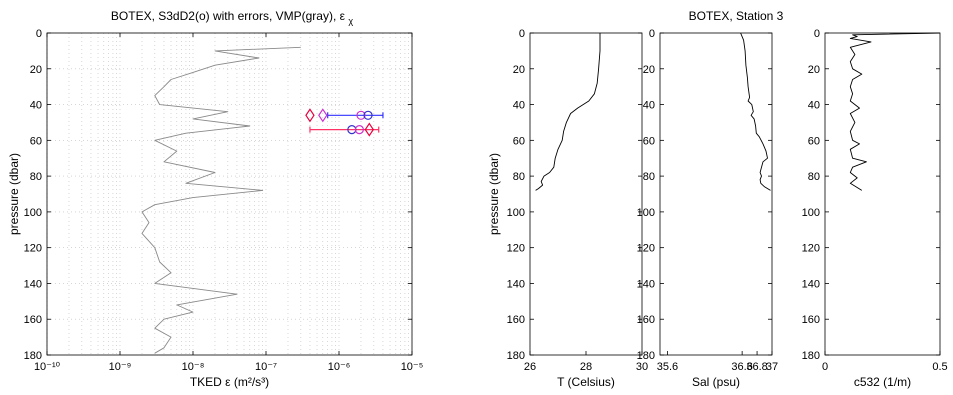 The height and width of the screenshot is (395, 953). I want to click on x-tick-label: 10⁻⁷, so click(266, 367).